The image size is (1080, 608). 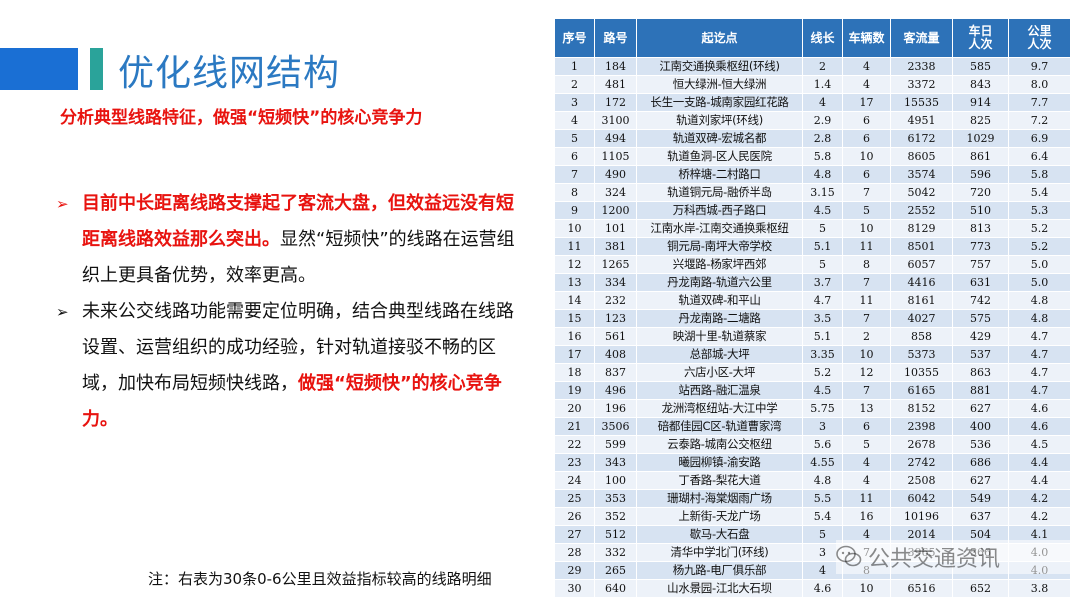 What do you see at coordinates (574, 462) in the screenshot?
I see `cell-index: 23` at bounding box center [574, 462].